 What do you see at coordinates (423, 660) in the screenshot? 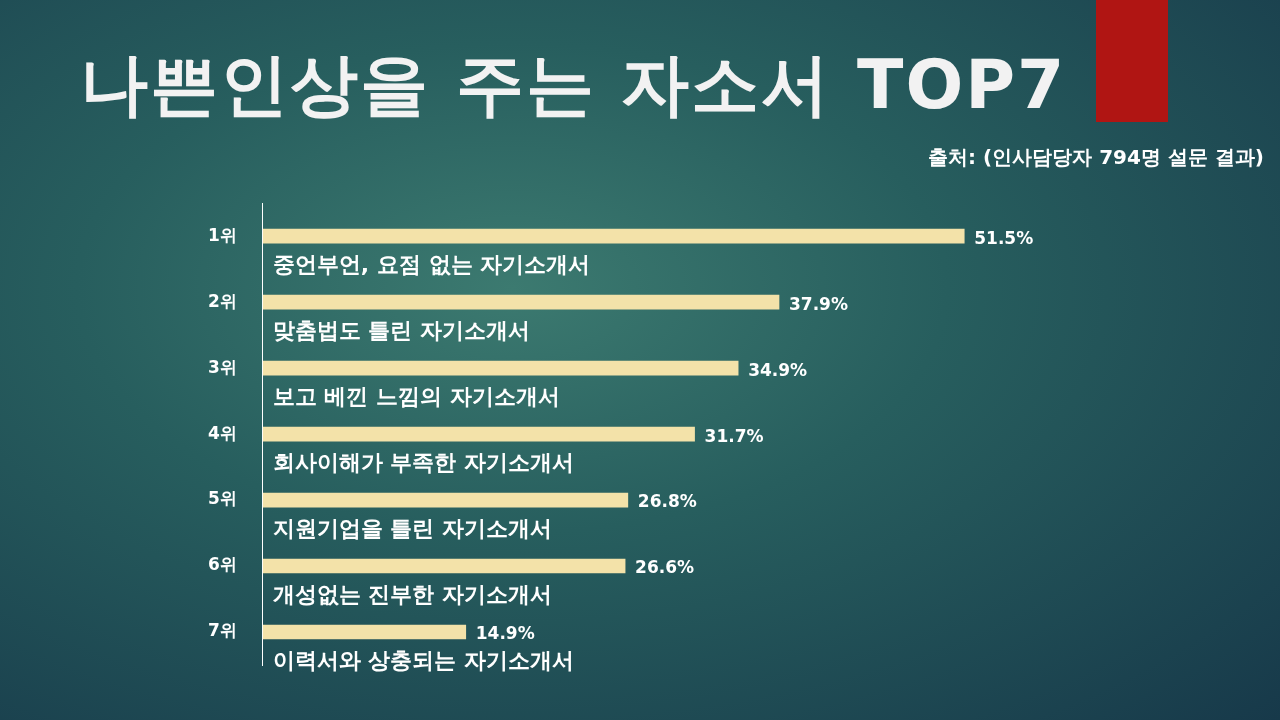
I see `annotation: 이력서와 상충되는 자기소개서` at bounding box center [423, 660].